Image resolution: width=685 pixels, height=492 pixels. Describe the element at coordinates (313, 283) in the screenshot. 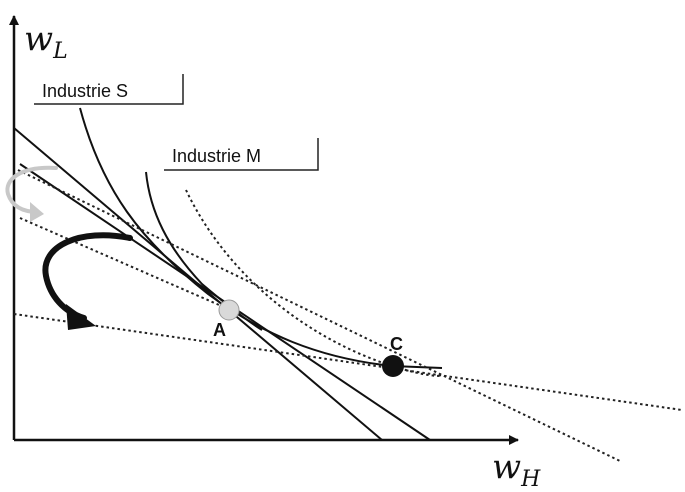

I see `industry-m-isoquant` at that location.